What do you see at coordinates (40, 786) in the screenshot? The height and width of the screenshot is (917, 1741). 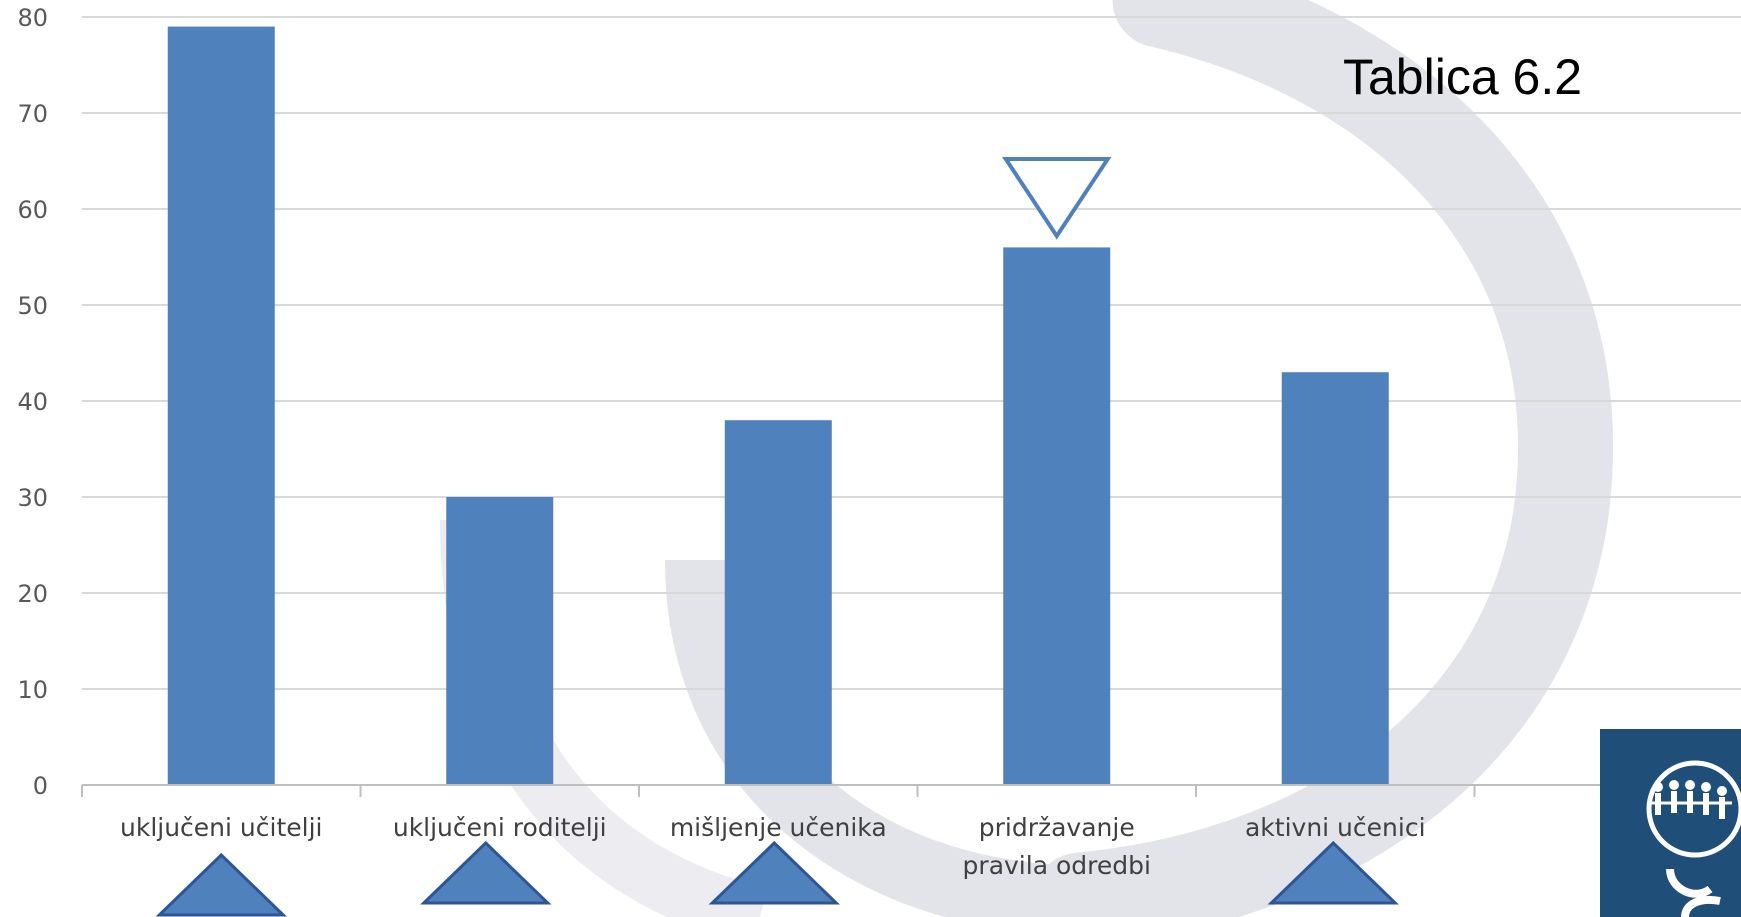 I see `y-tick-label: 0` at bounding box center [40, 786].